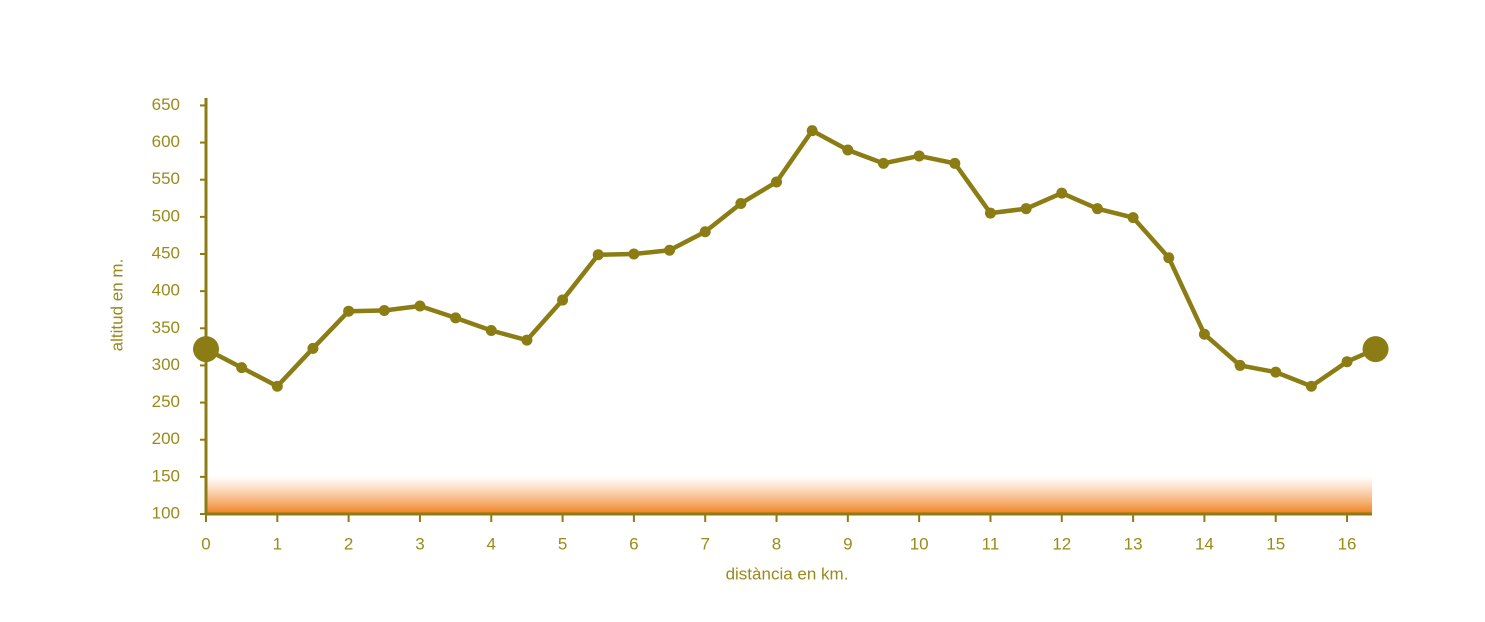 The image size is (1485, 622). What do you see at coordinates (633, 543) in the screenshot?
I see `x-tick-label: 6` at bounding box center [633, 543].